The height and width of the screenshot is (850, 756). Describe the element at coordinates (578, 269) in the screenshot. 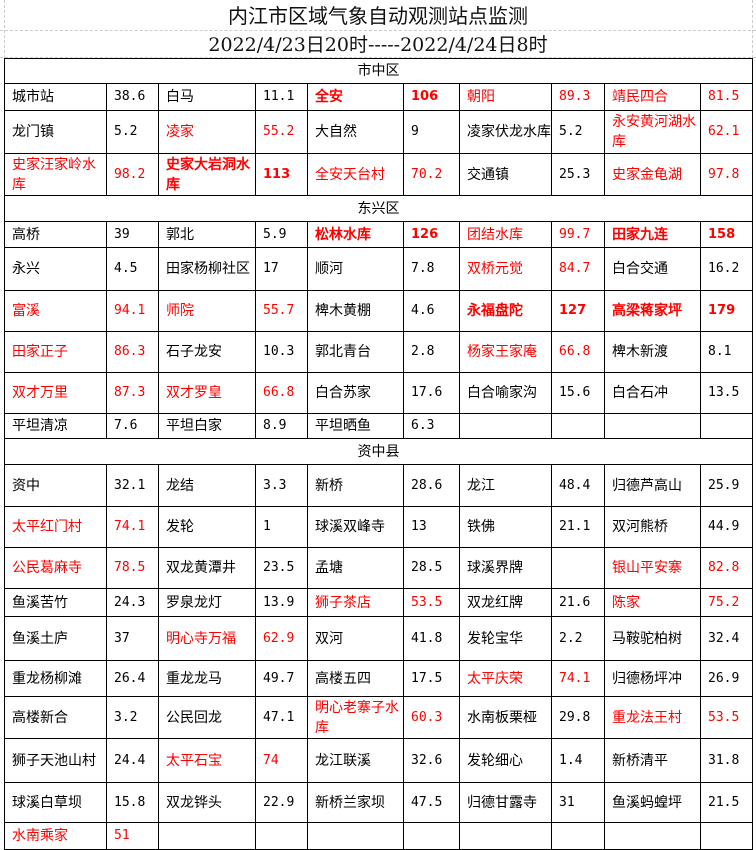

I see `rainfall-value: 84.7` at that location.